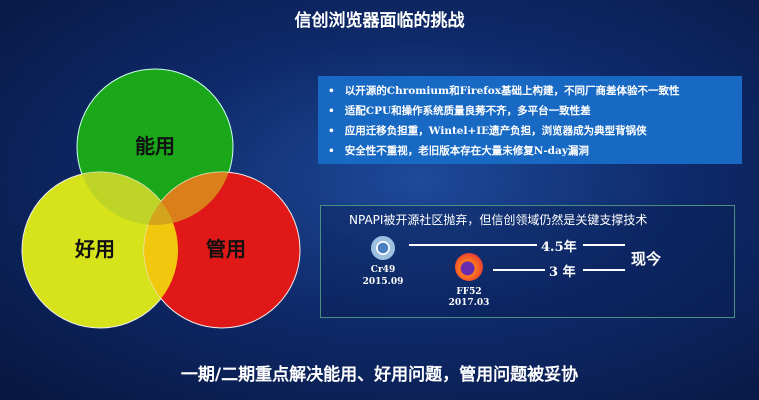  What do you see at coordinates (469, 292) in the screenshot?
I see `firefox-version: FF52` at bounding box center [469, 292].